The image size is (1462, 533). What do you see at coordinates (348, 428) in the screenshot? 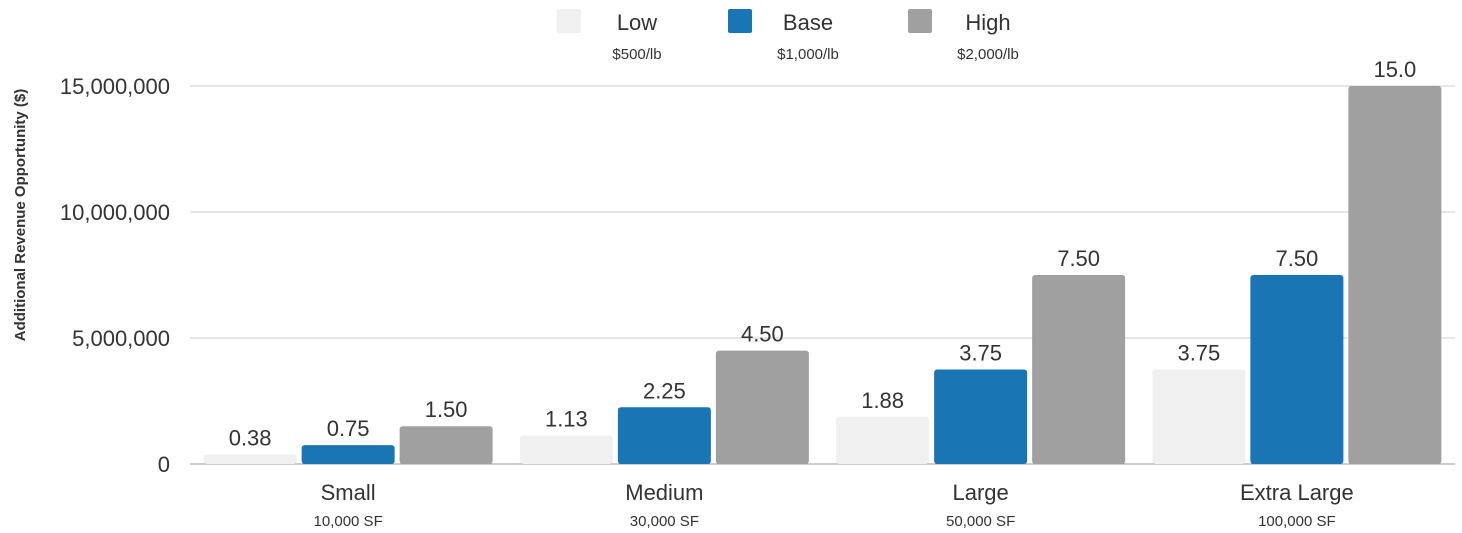
I see `data-label: 0.75` at bounding box center [348, 428].